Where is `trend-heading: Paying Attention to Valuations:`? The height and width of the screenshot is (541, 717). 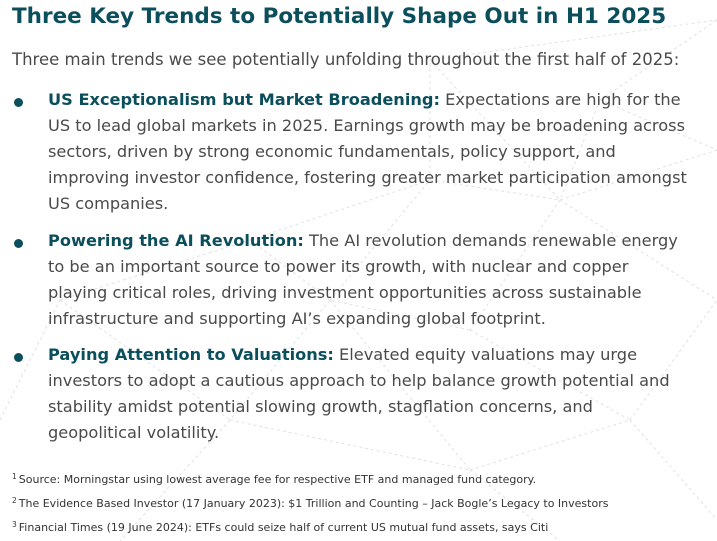 trend-heading: Paying Attention to Valuations: is located at coordinates (191, 354).